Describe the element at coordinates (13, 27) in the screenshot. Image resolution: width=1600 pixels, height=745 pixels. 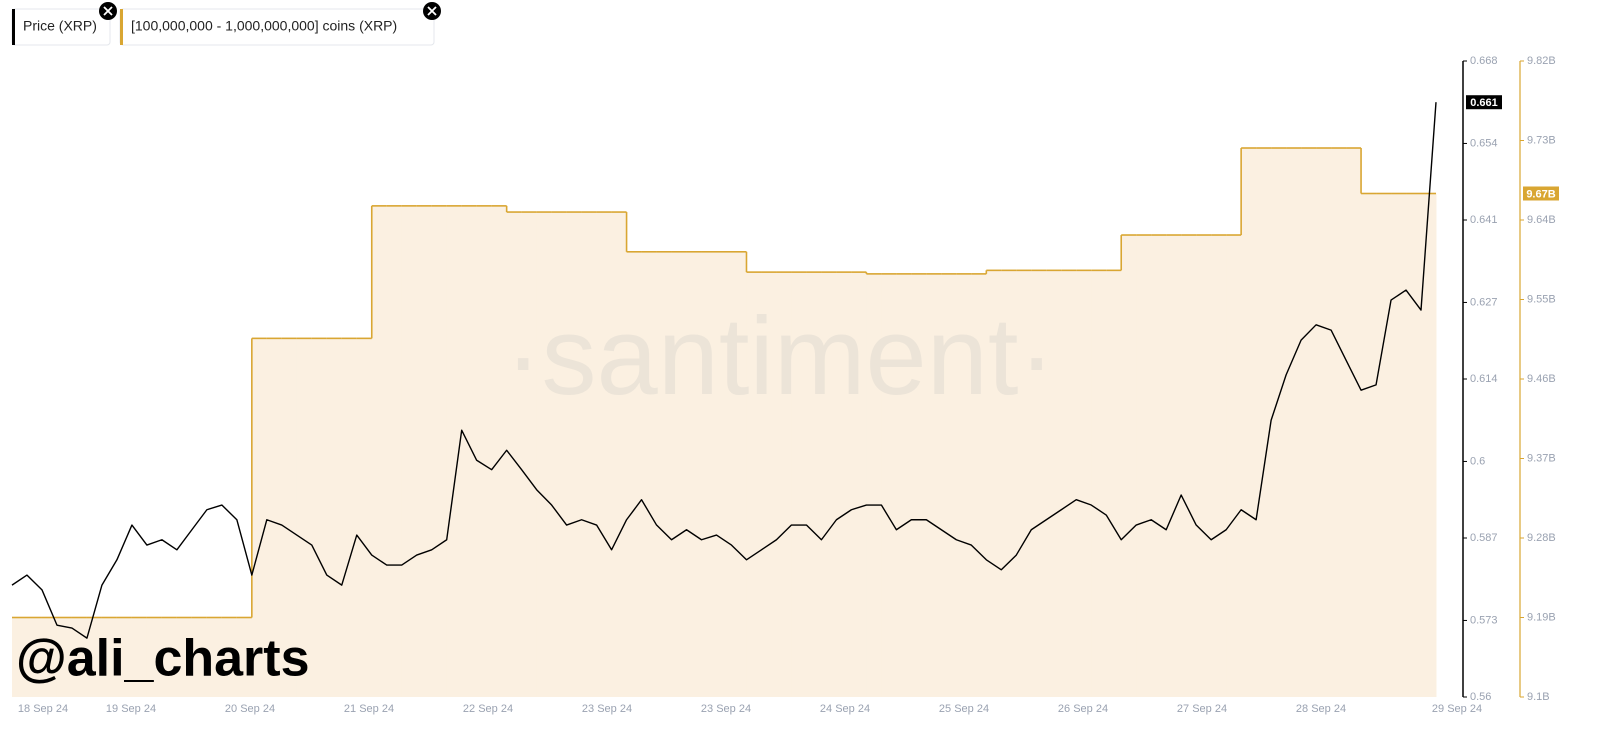
I see `legend-swatch` at that location.